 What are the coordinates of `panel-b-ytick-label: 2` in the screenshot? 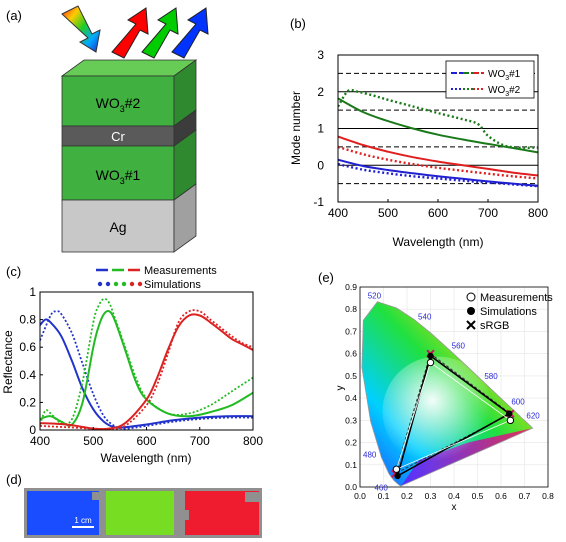 It's located at (320, 92).